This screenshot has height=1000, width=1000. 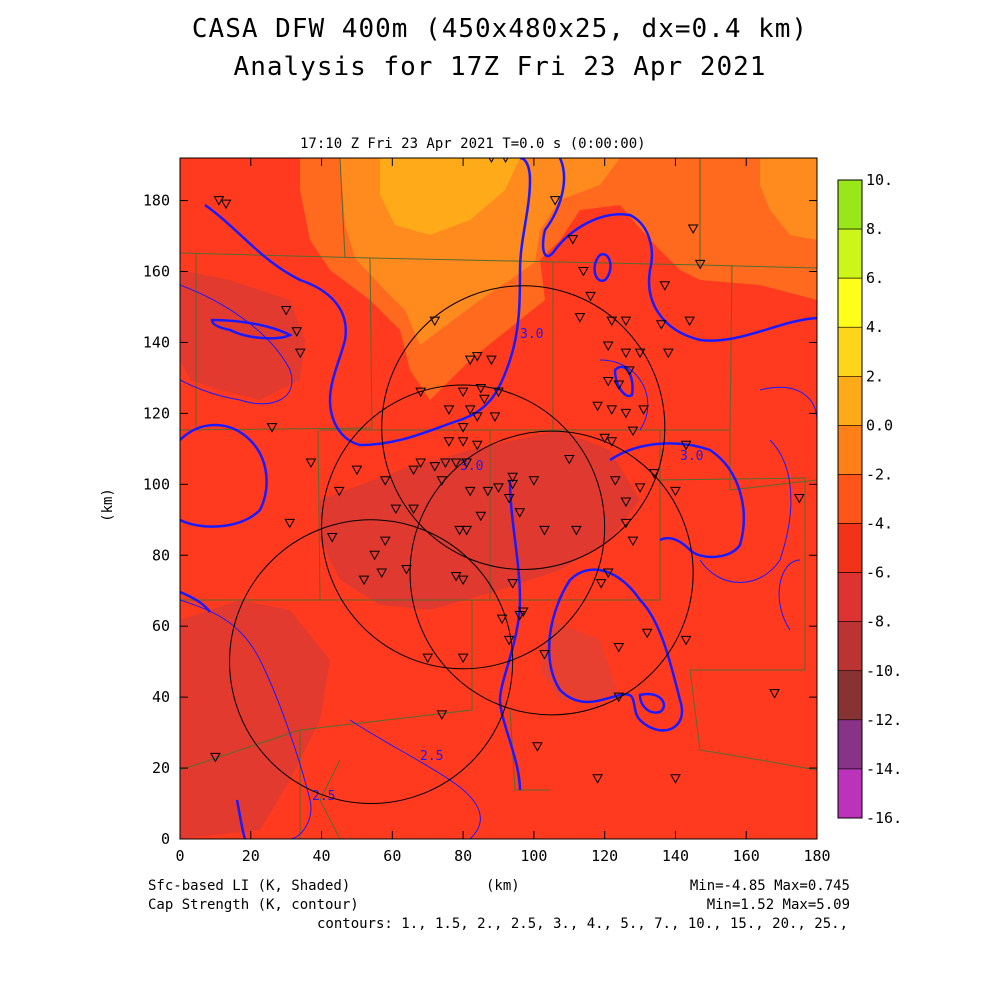 What do you see at coordinates (533, 856) in the screenshot?
I see `x-tick-label: 100` at bounding box center [533, 856].